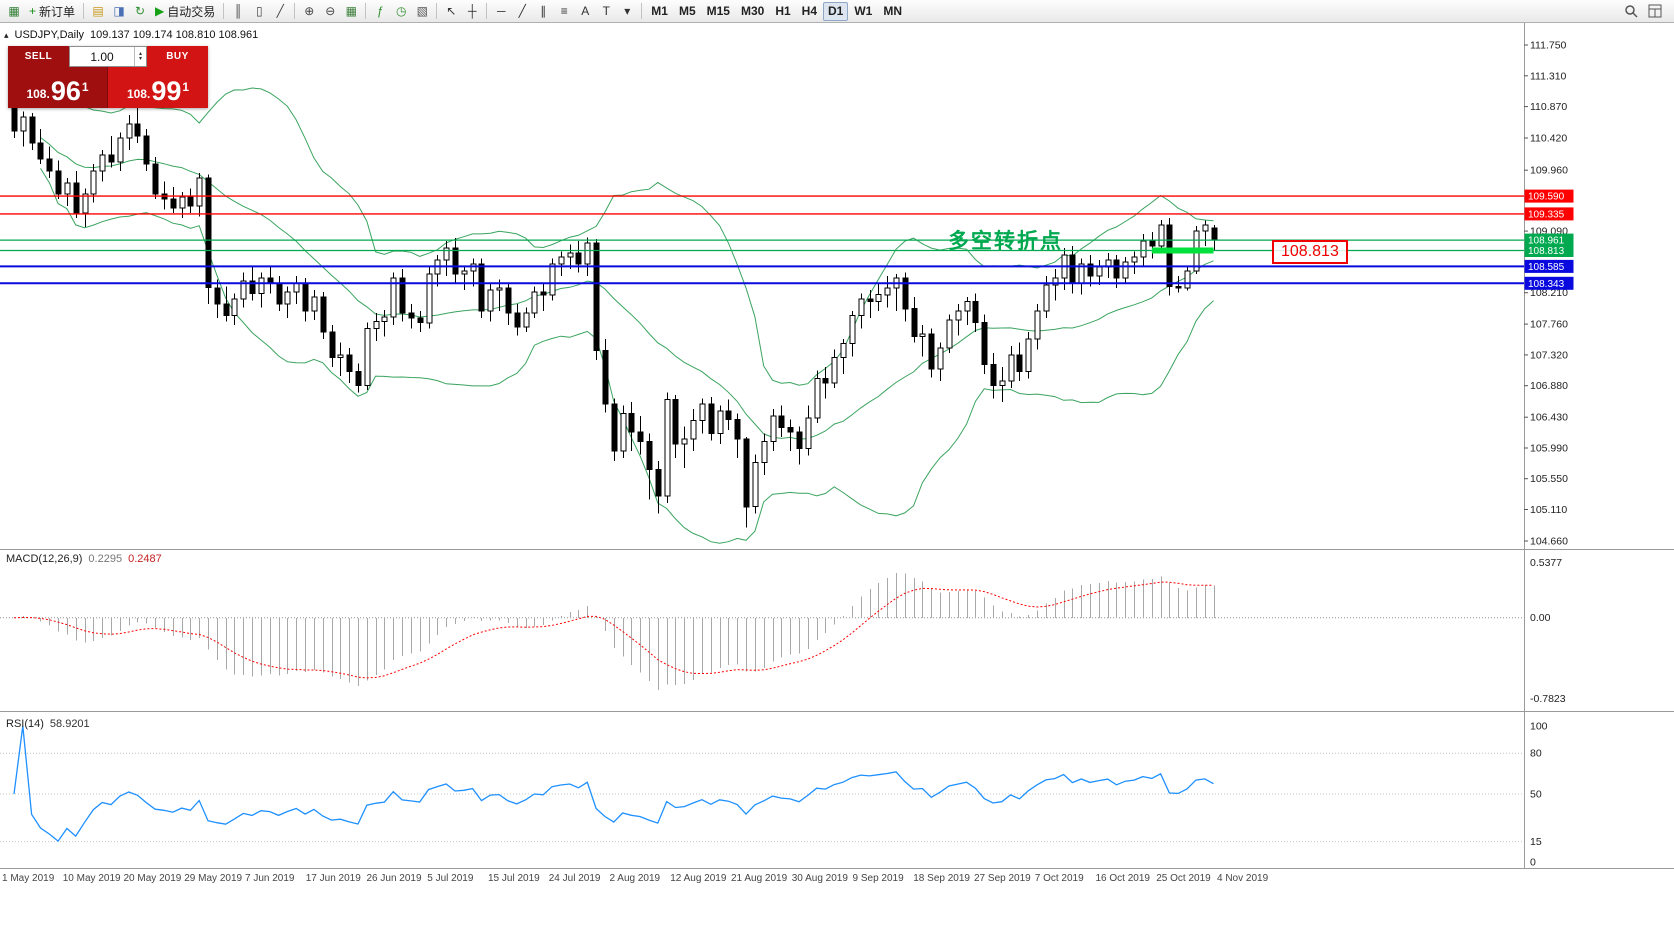 The image size is (1674, 949). What do you see at coordinates (98, 11) in the screenshot?
I see `chart-window-icon: ▤` at bounding box center [98, 11].